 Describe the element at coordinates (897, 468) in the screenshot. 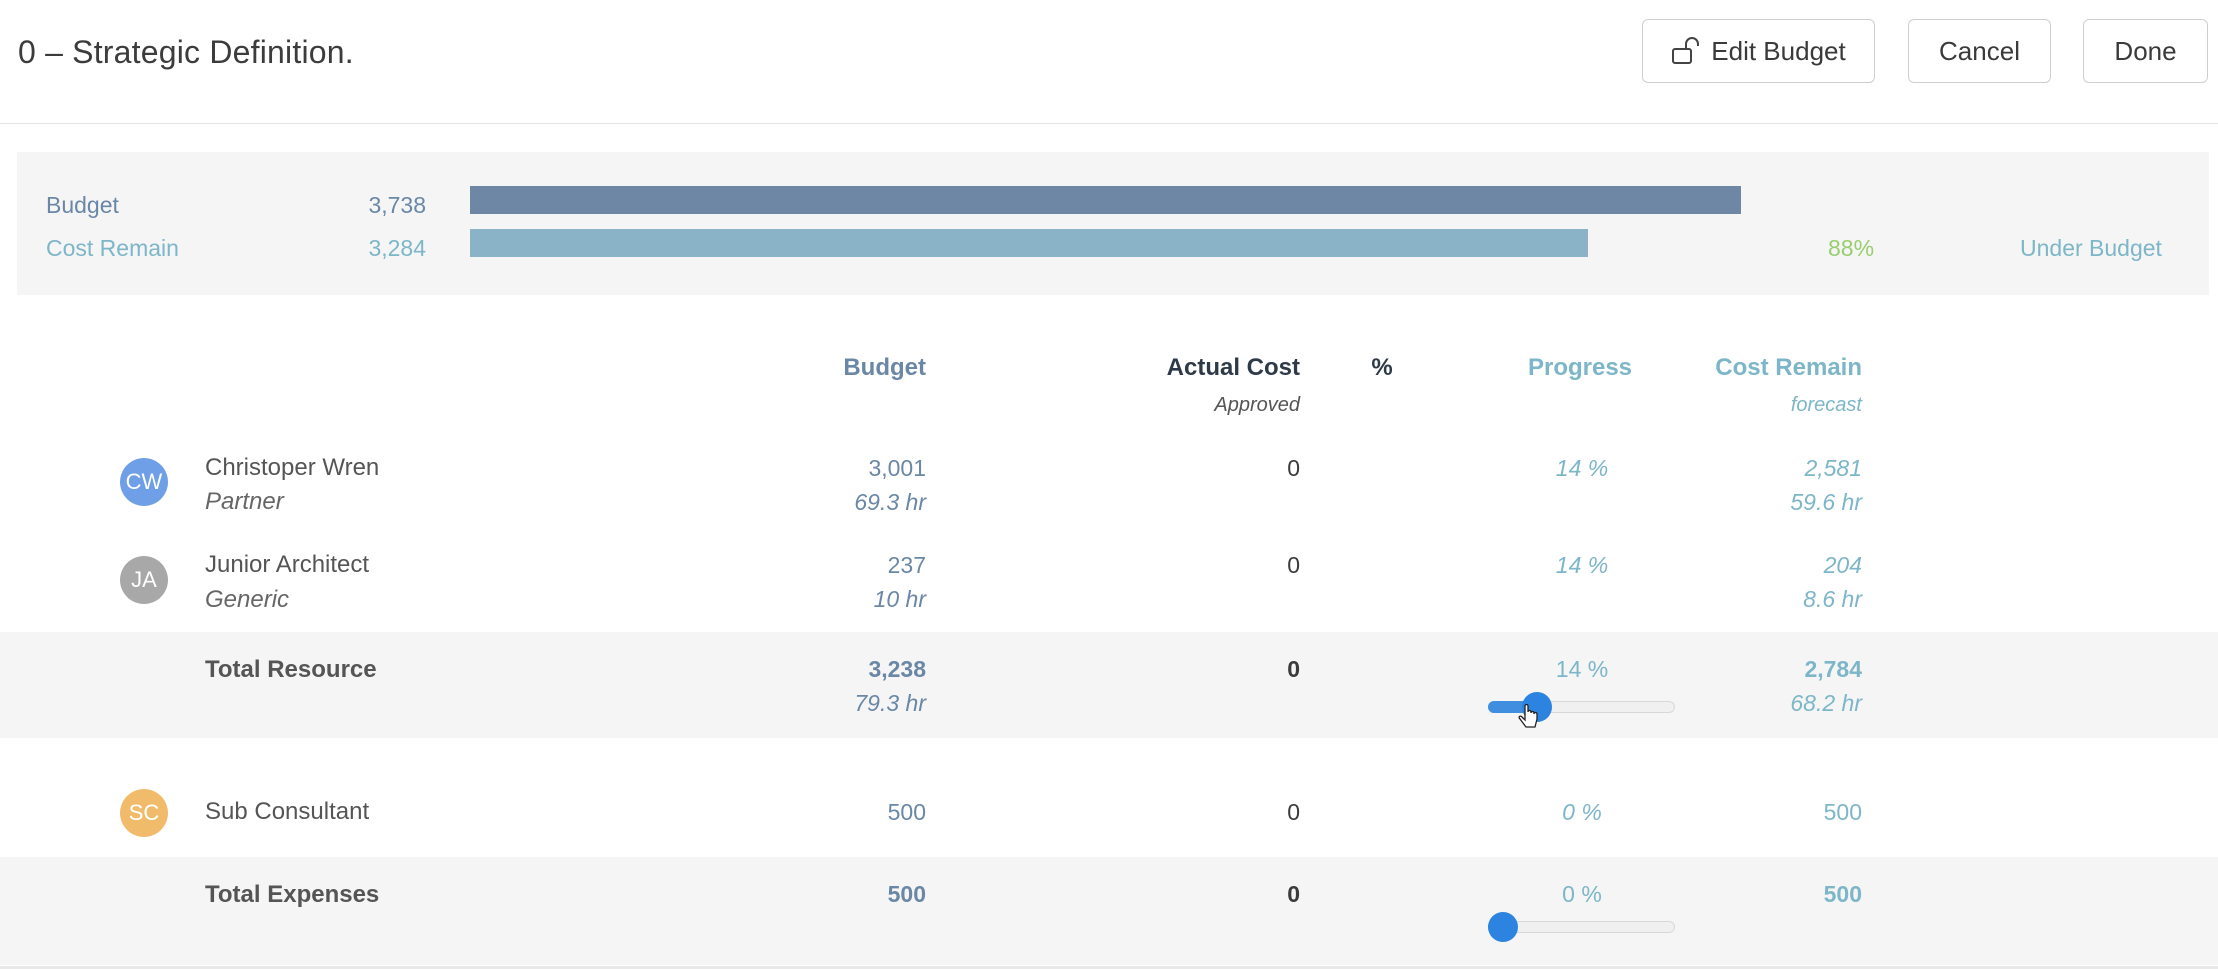

I see `resource-budget: 3,001` at that location.